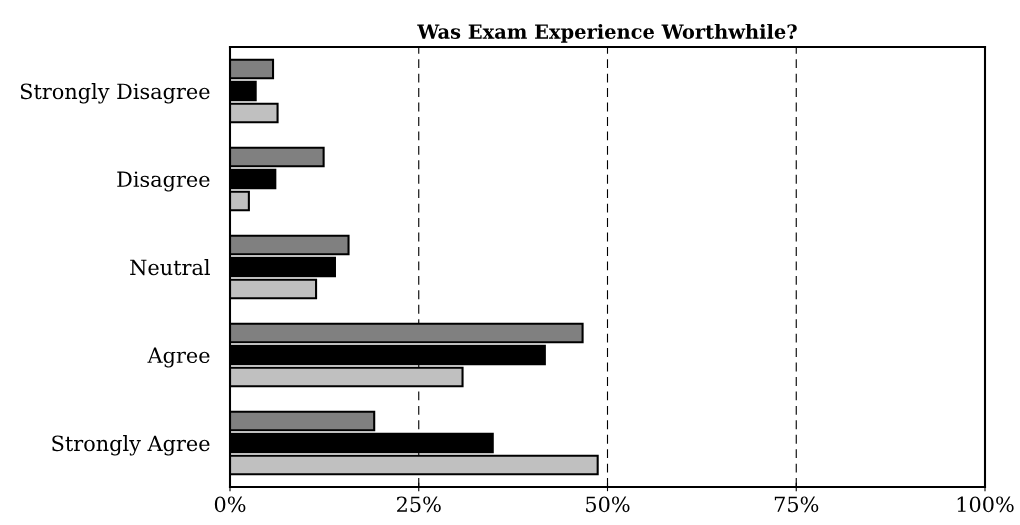 Image resolution: width=1020 pixels, height=525 pixels. What do you see at coordinates (178, 357) in the screenshot?
I see `y-tick-label: Agree` at bounding box center [178, 357].